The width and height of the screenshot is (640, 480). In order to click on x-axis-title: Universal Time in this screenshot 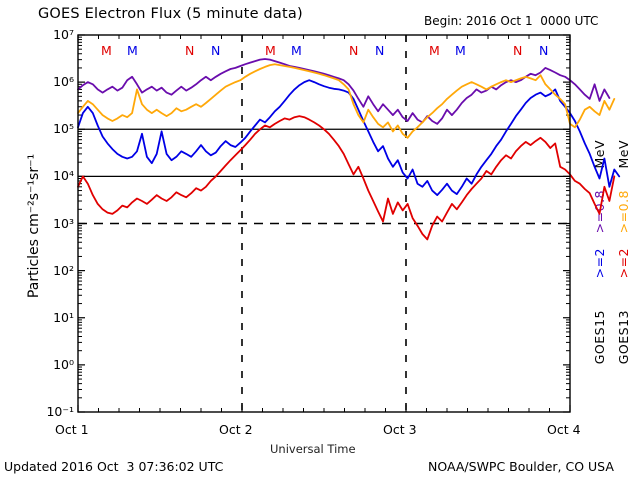, I will do `click(313, 449)`.